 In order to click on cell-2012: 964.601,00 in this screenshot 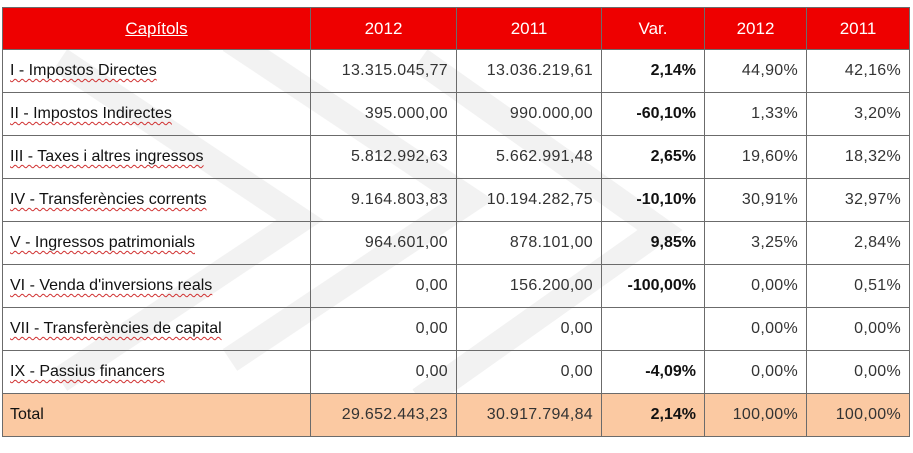, I will do `click(383, 243)`.